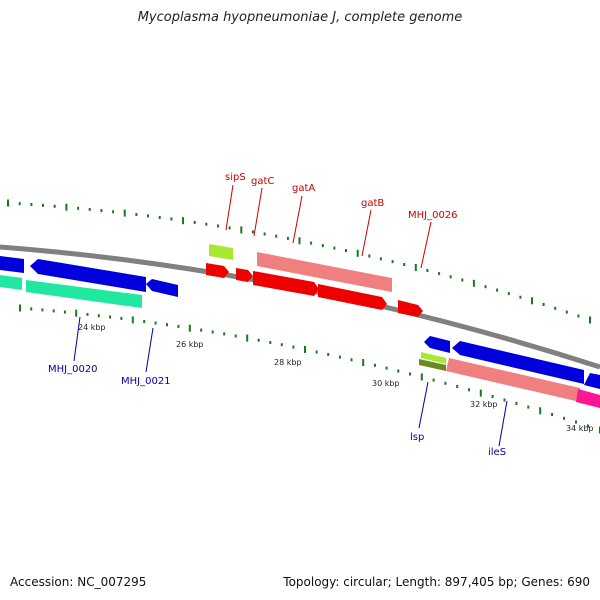 Image resolution: width=600 pixels, height=600 pixels. What do you see at coordinates (217, 270) in the screenshot?
I see `feature-sips-cds` at bounding box center [217, 270].